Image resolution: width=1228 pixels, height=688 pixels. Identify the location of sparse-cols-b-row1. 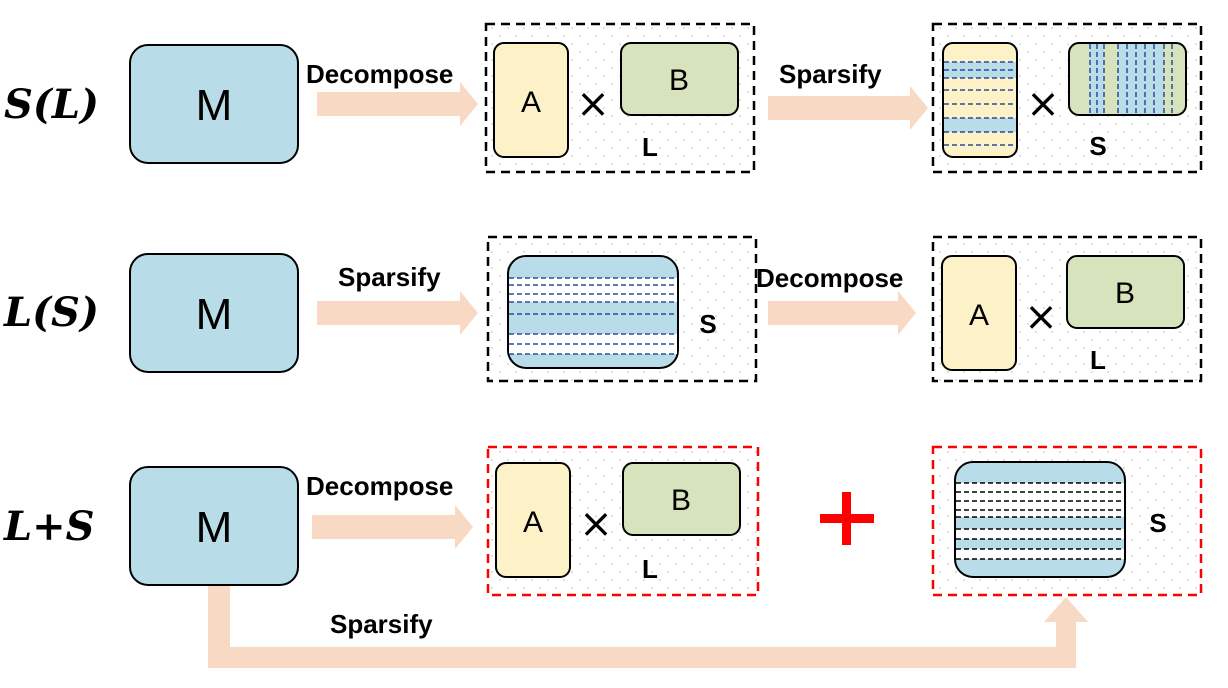
(1131, 79).